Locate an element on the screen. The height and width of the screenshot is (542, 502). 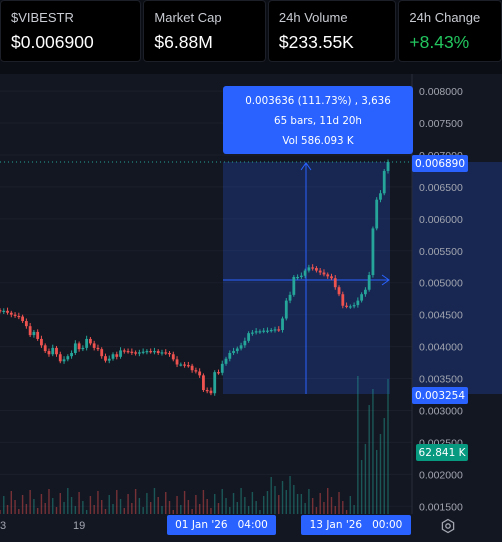
stat-label: 24h Change is located at coordinates (445, 17).